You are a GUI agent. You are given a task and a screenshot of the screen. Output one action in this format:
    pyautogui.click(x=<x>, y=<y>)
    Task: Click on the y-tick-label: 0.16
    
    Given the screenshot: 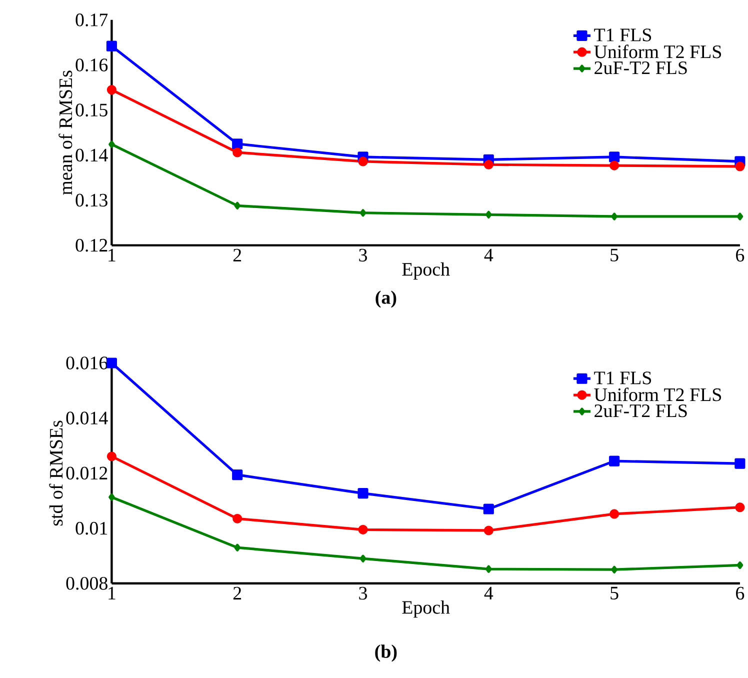 What is the action you would take?
    pyautogui.click(x=92, y=65)
    